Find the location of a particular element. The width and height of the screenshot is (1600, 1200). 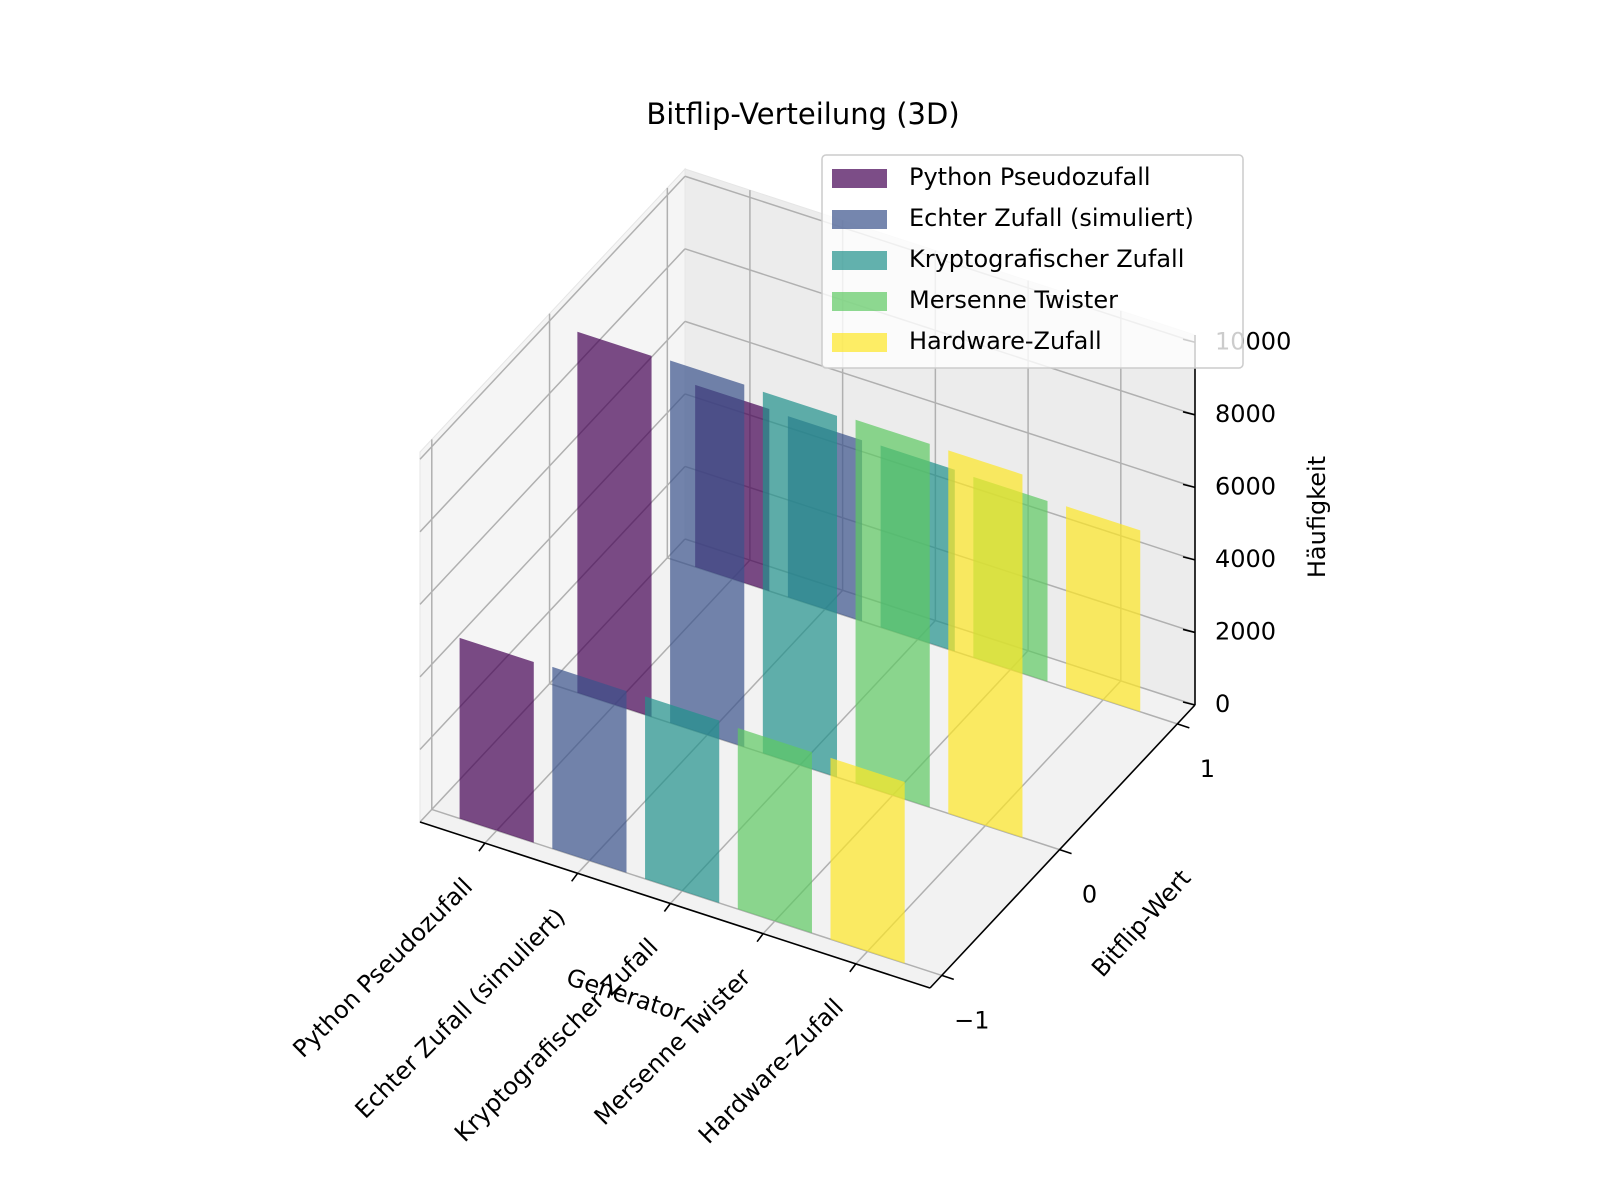

legend-label: Python Pseudozufall is located at coordinates (1030, 177).